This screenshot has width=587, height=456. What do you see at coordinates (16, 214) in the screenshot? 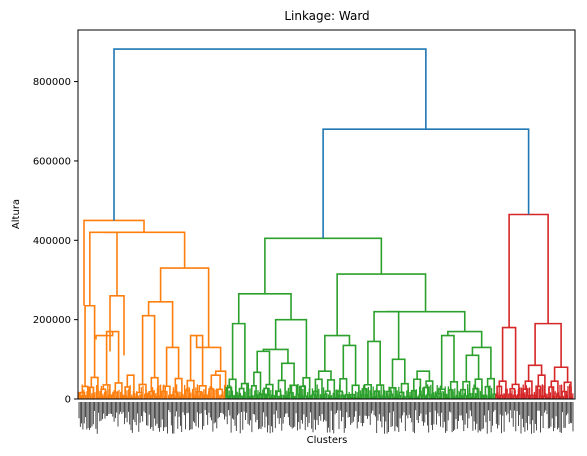
I see `y-axis-label: Altura` at bounding box center [16, 214].